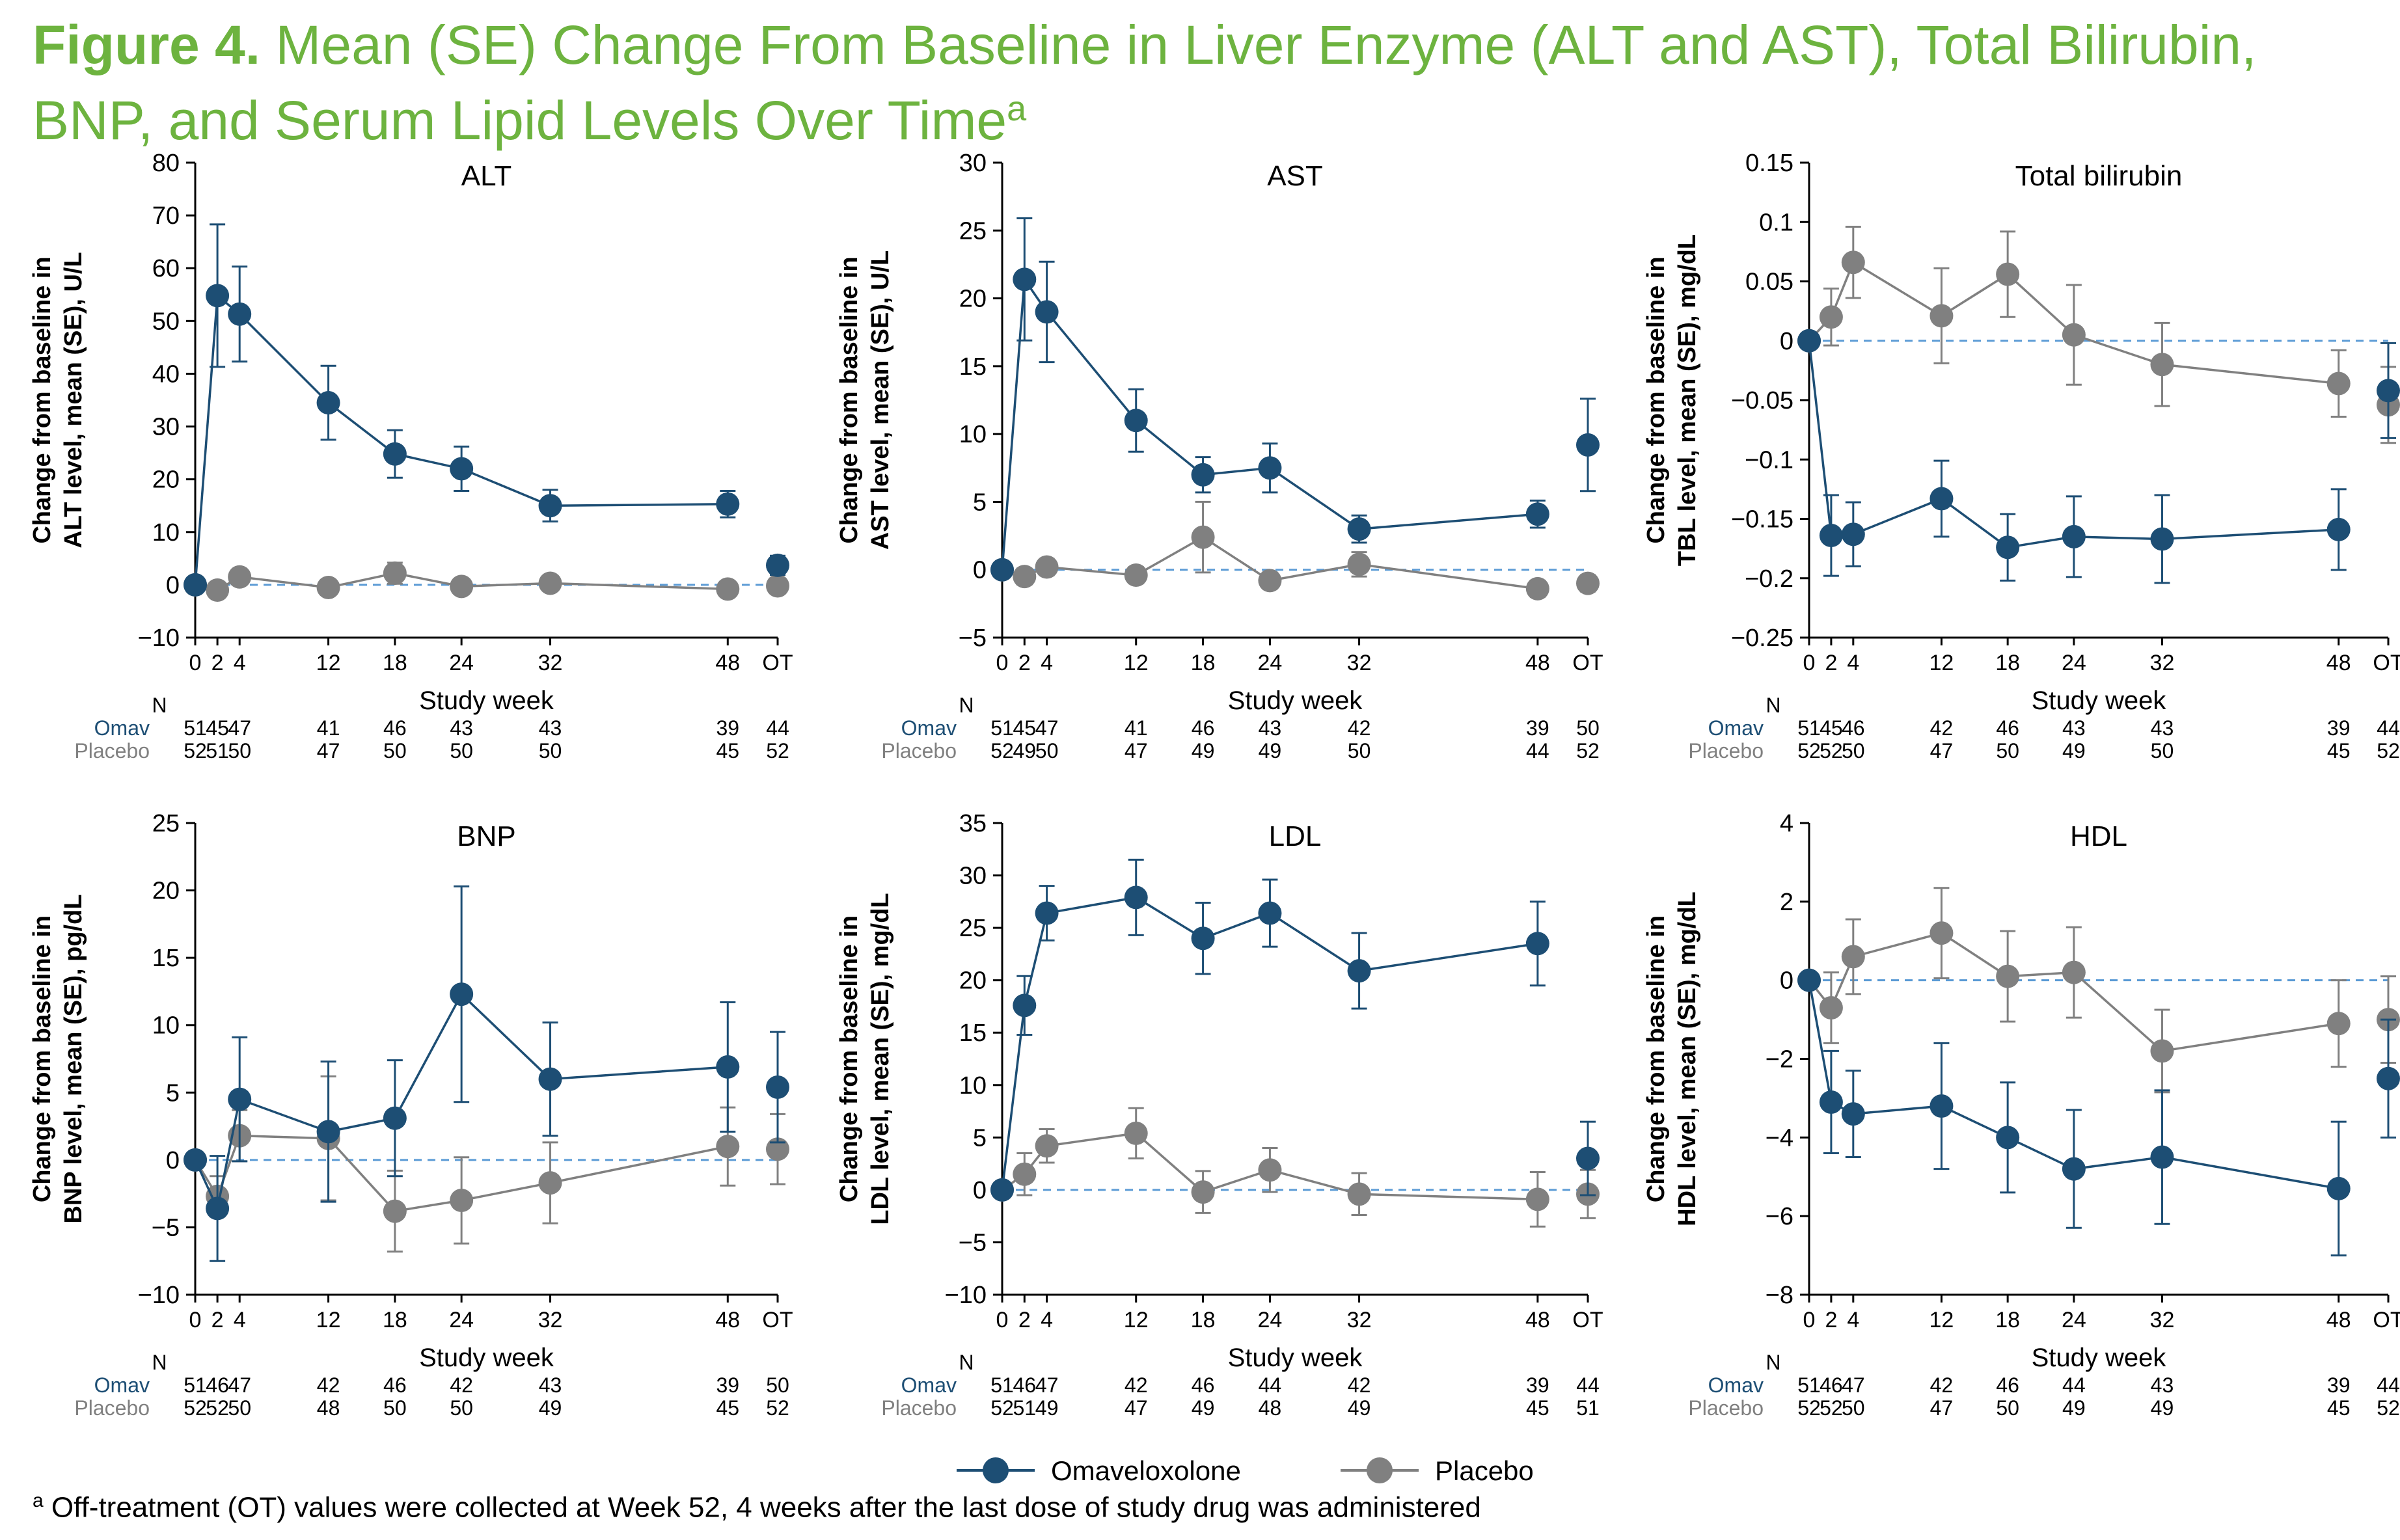 Image resolution: width=2400 pixels, height=1540 pixels. I want to click on chart-4-x-tick-label: 2, so click(217, 1320).